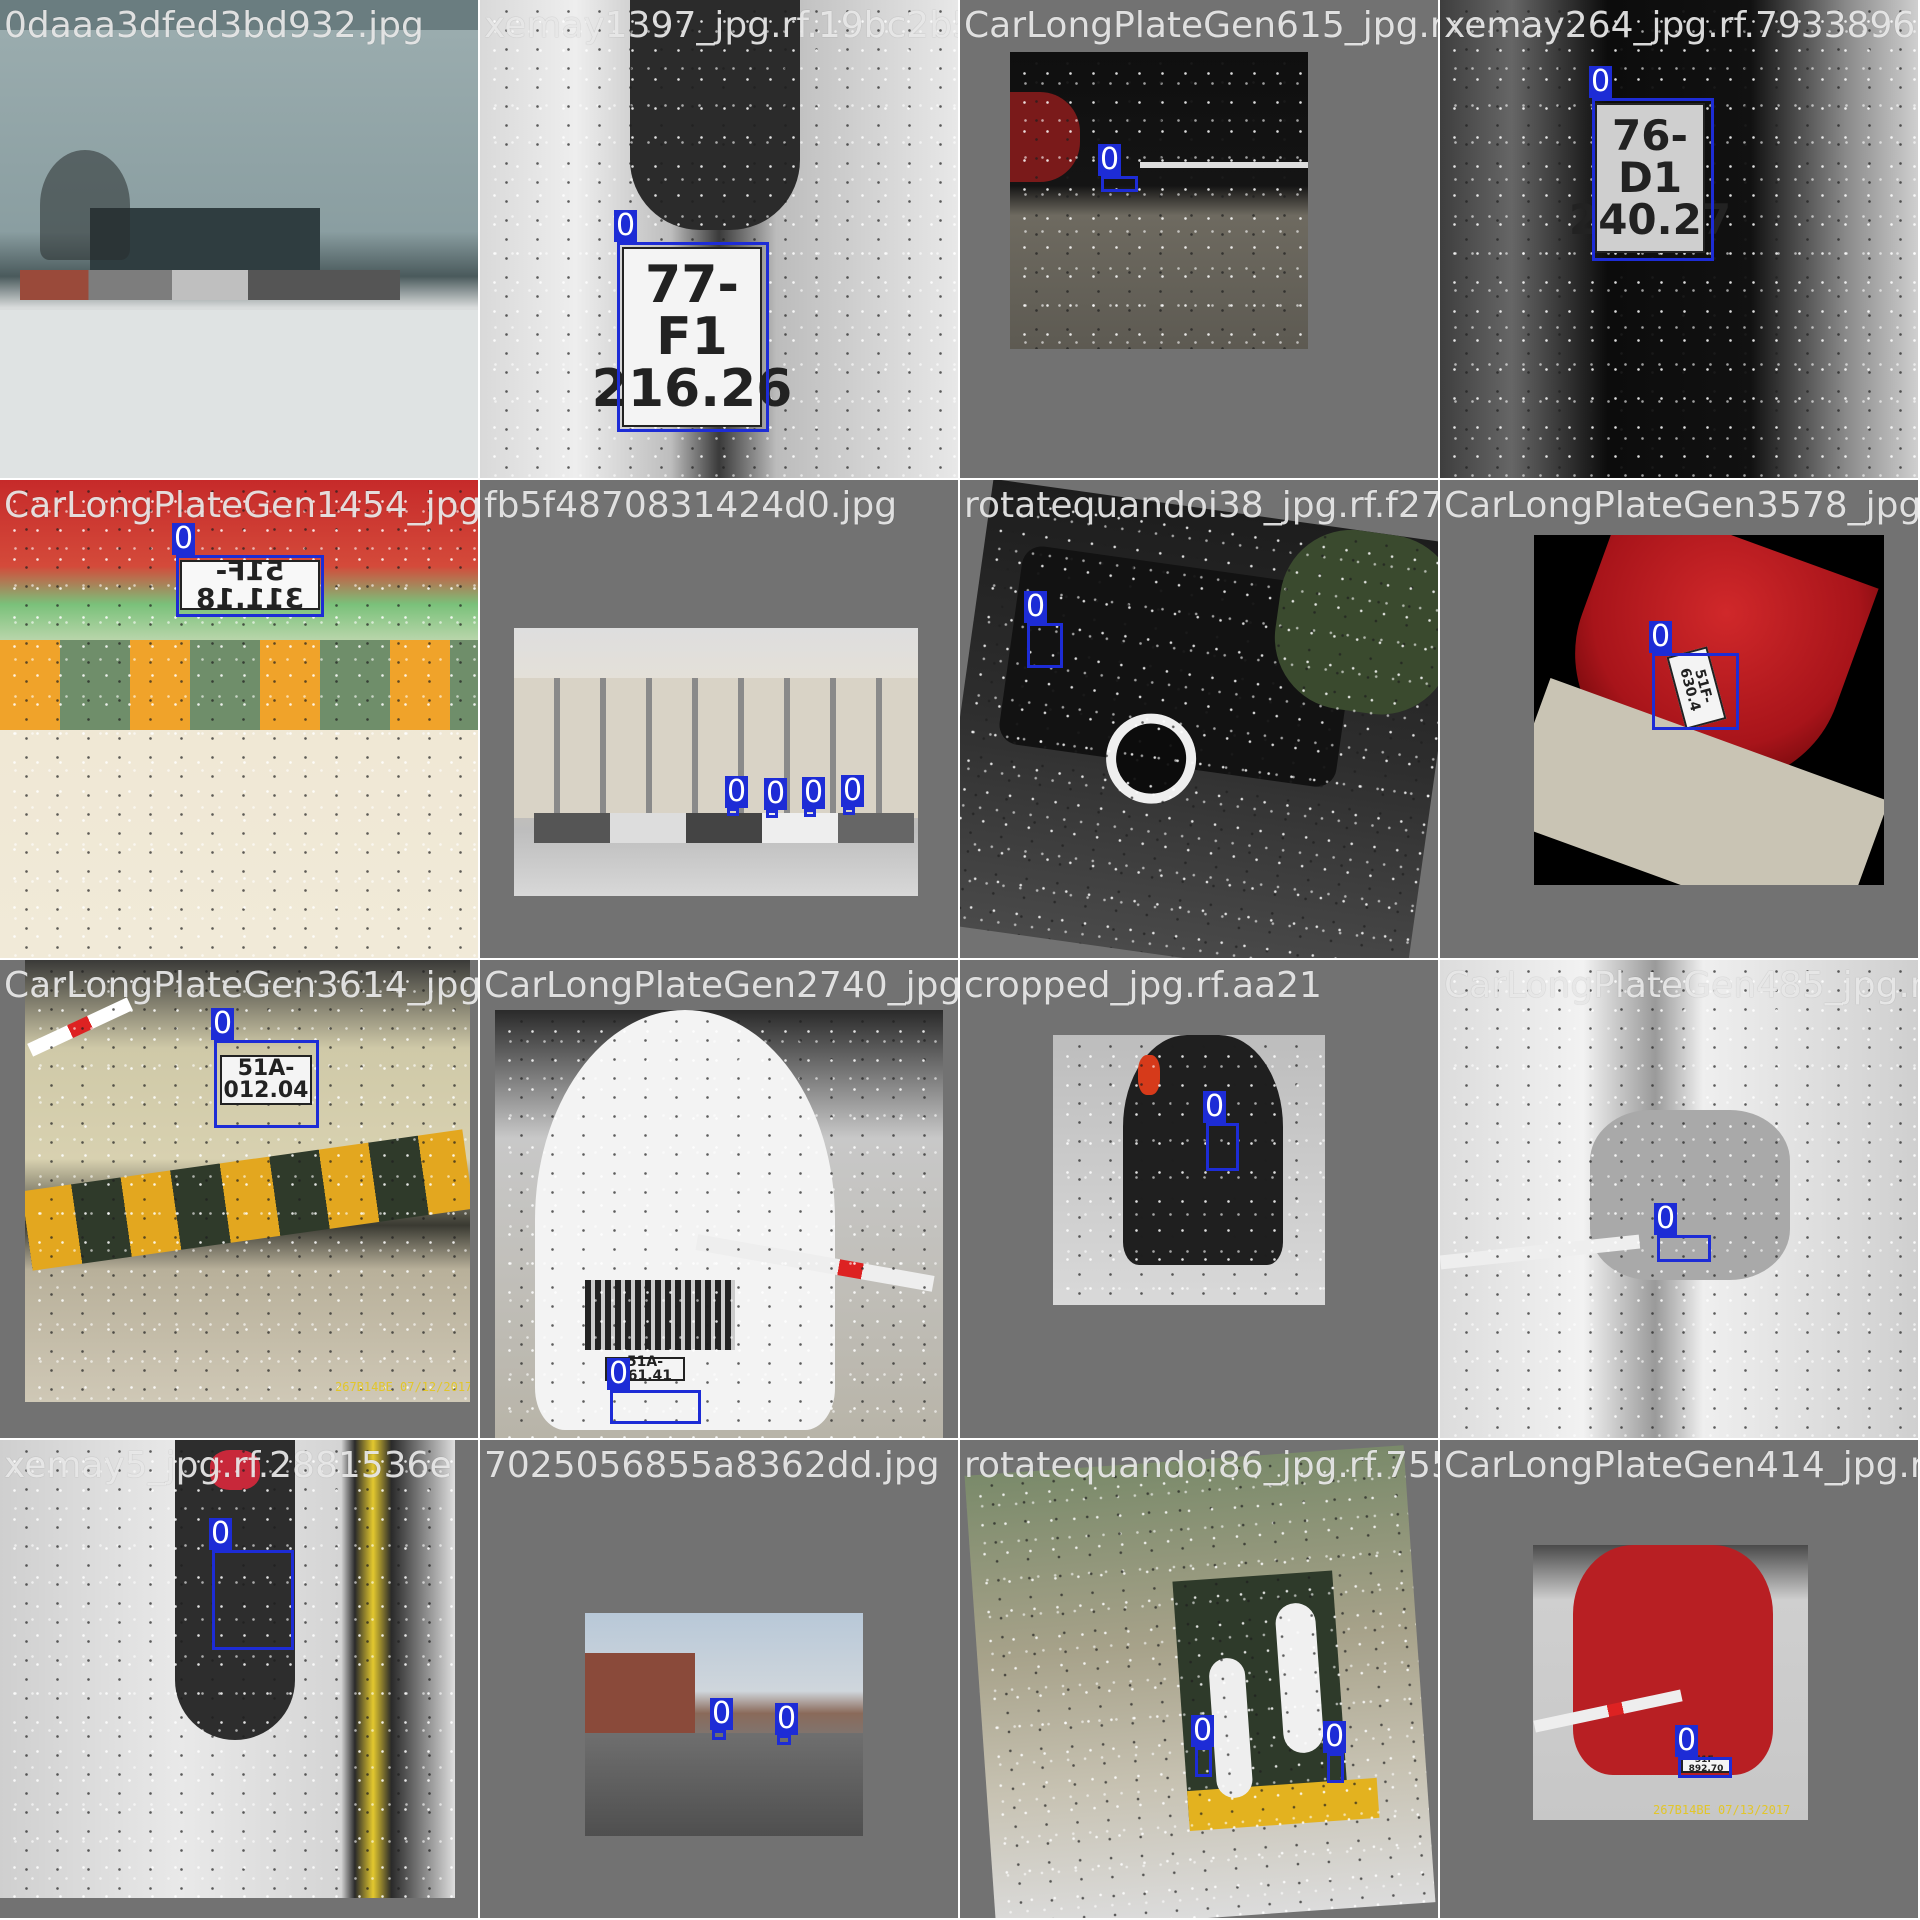  I want to click on tile-caption: CarLongPlateGen3578_jpg.r, so click(1681, 505).